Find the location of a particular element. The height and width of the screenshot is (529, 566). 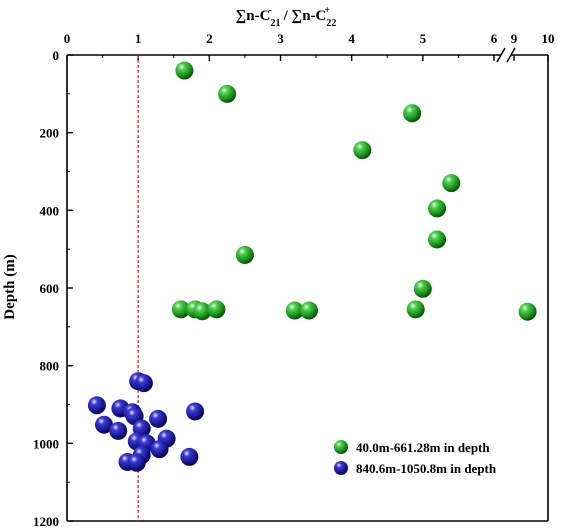

x-tick-label: 9 is located at coordinates (514, 38).